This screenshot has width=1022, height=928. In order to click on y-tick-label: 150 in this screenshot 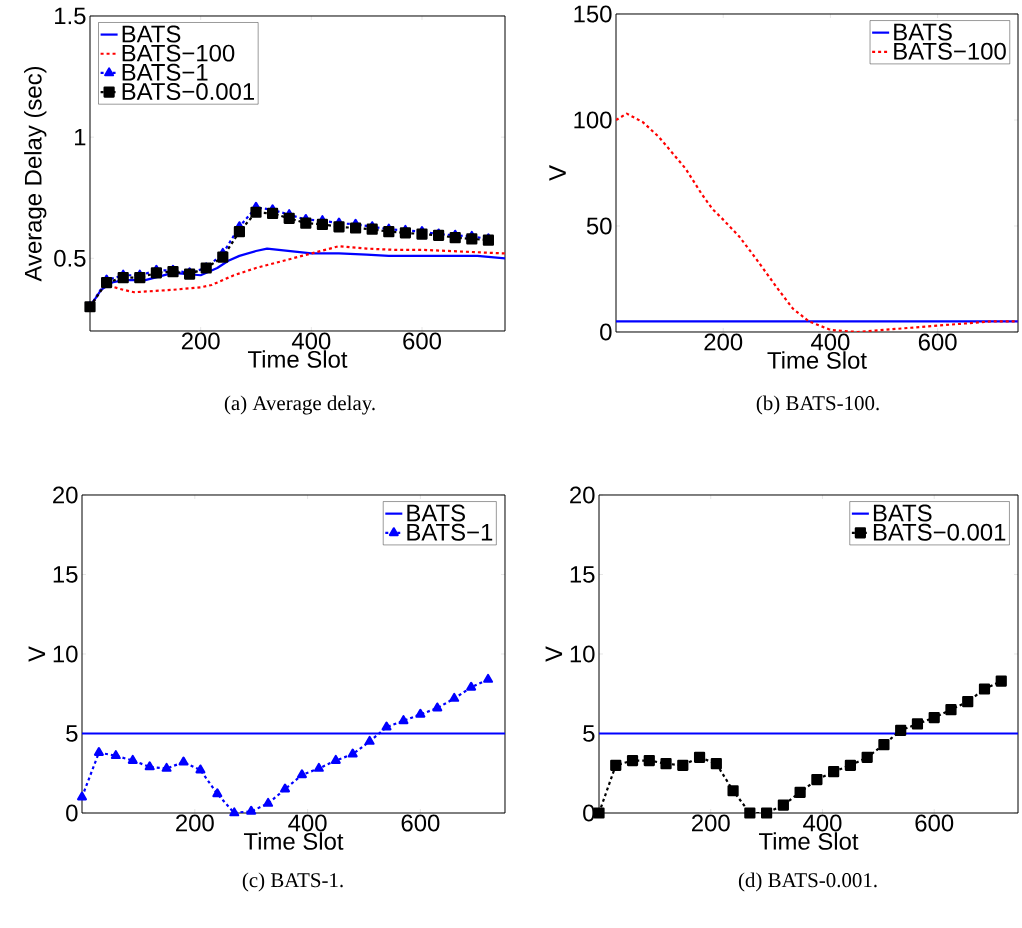, I will do `click(593, 14)`.